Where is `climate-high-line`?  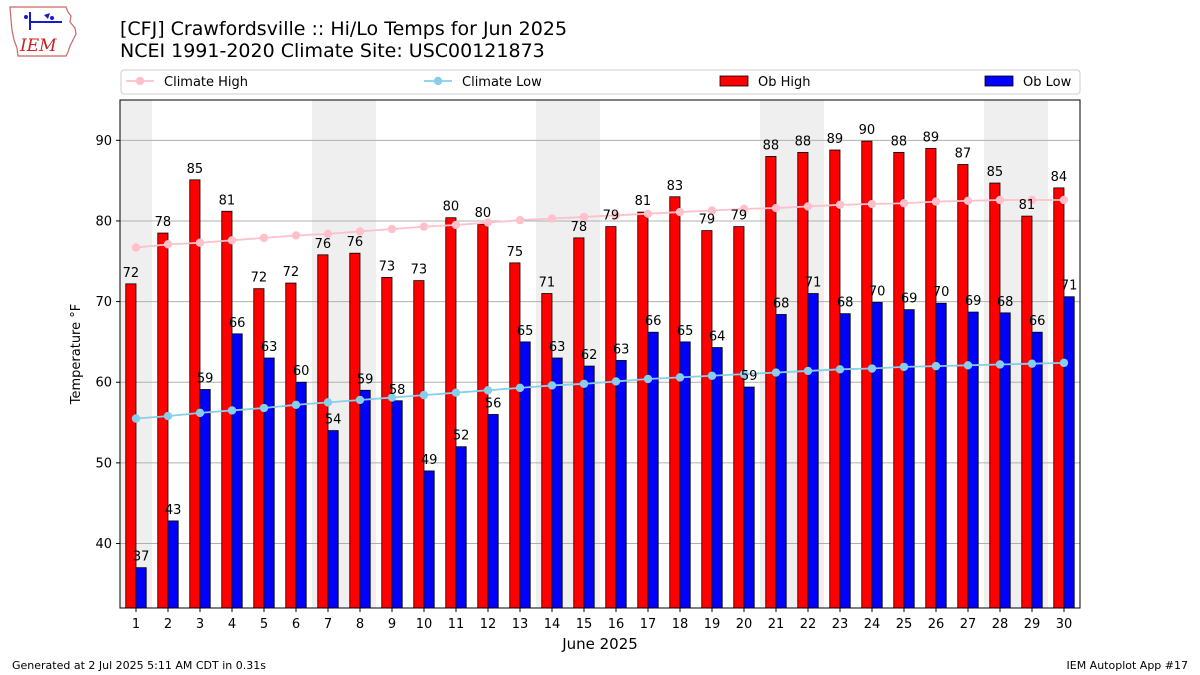 climate-high-line is located at coordinates (599, 224).